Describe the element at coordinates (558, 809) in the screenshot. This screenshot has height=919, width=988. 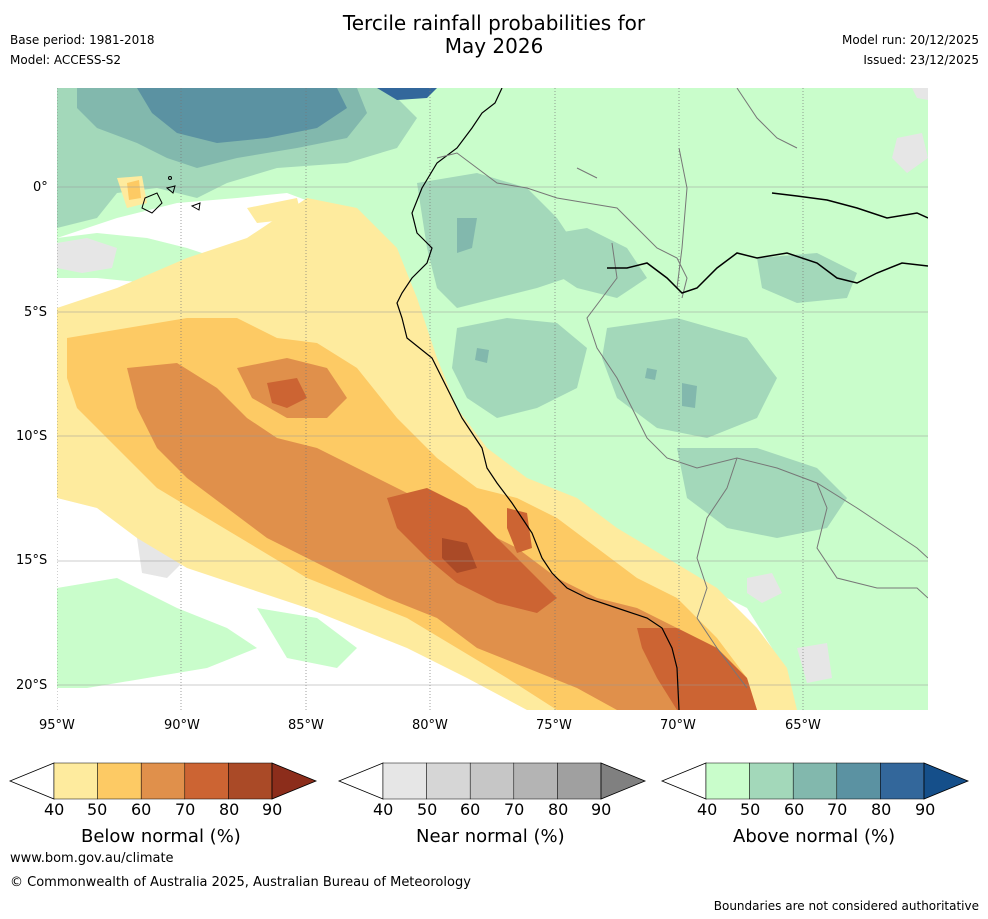
I see `cb1-tick-80: 80` at that location.